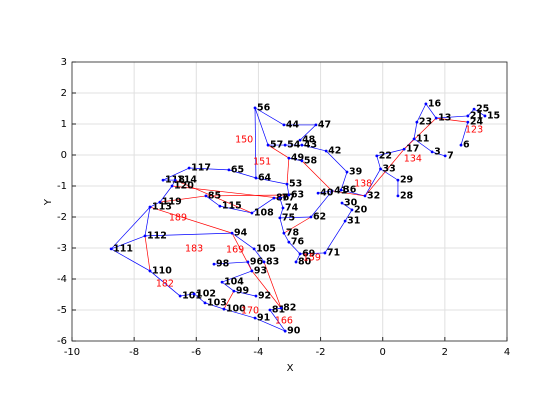  I want to click on node-label: 28, so click(407, 195).